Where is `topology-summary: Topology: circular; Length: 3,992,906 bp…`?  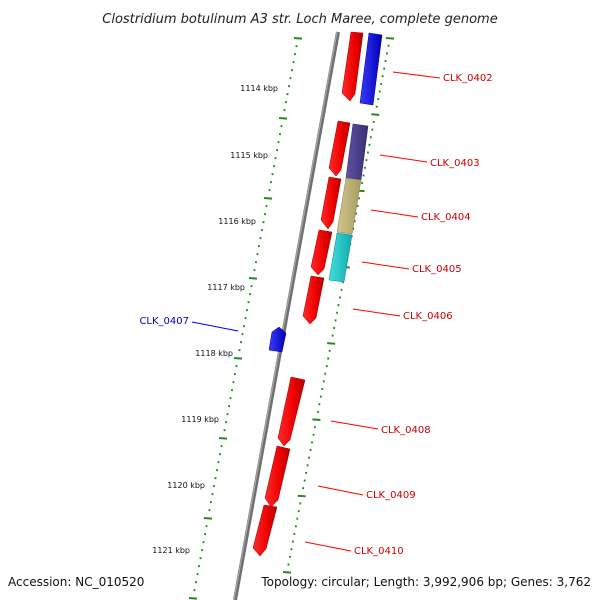 topology-summary: Topology: circular; Length: 3,992,906 bp… is located at coordinates (425, 582).